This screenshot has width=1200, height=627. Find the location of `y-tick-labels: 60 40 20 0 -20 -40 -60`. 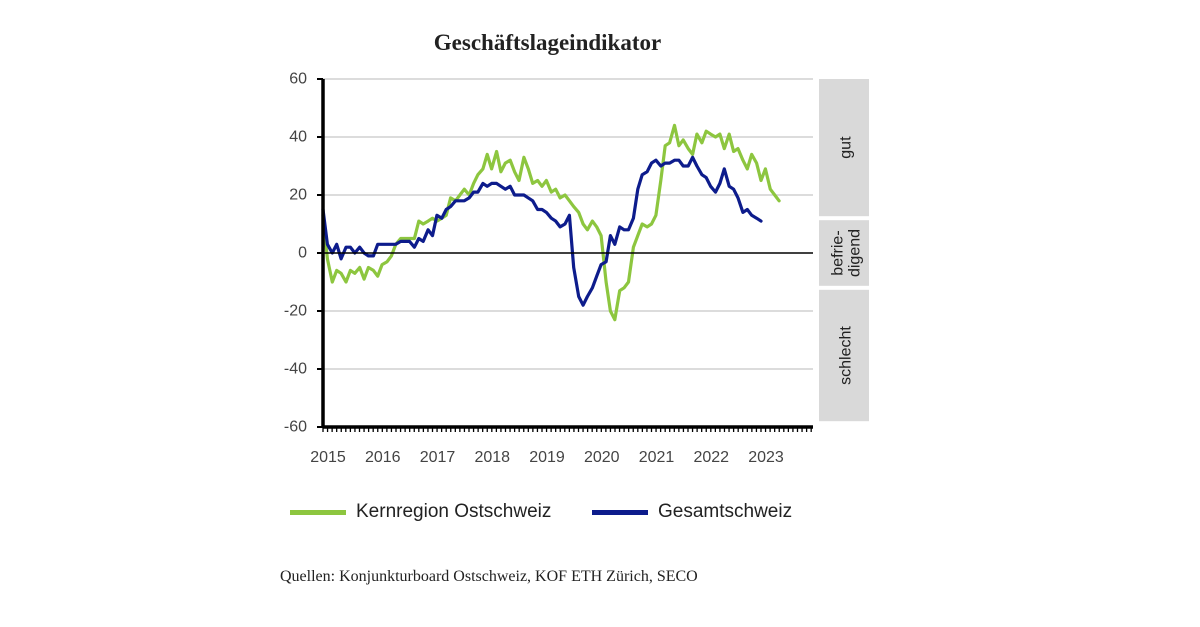

y-tick-labels: 60 40 20 0 -20 -40 -60 is located at coordinates (295, 253).